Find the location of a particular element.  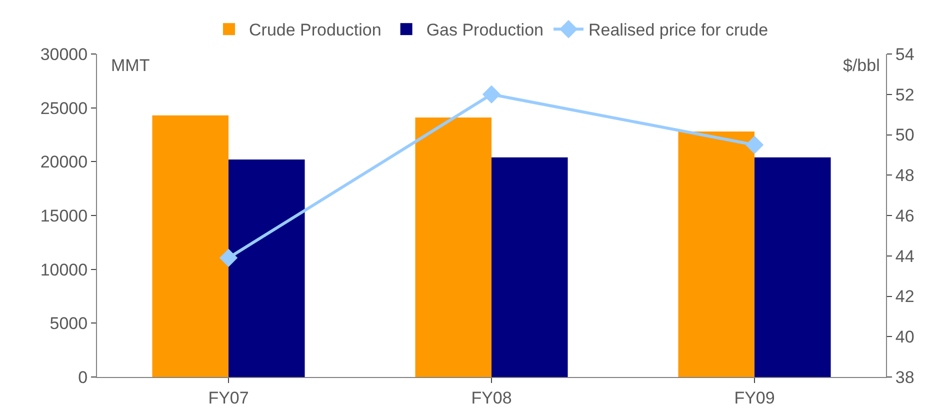

legend-label: Crude Production is located at coordinates (315, 30).